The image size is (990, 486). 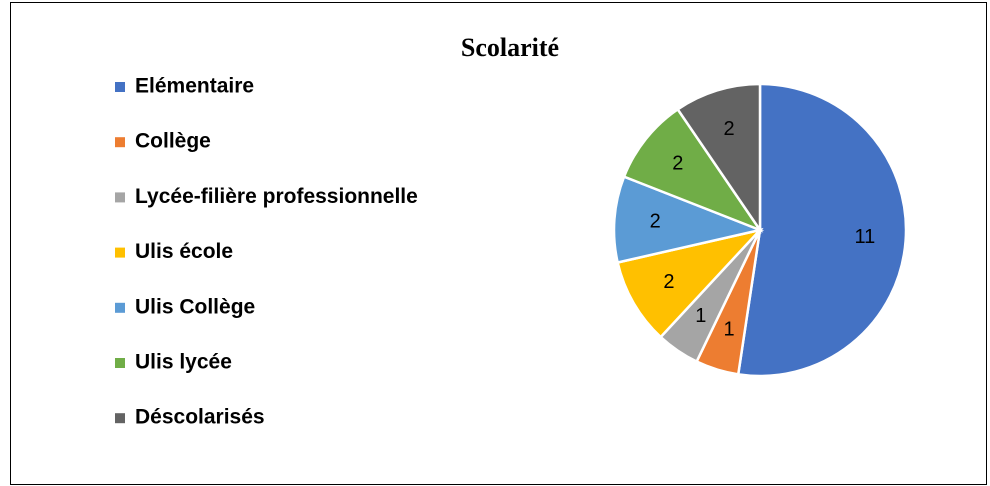 What do you see at coordinates (194, 86) in the screenshot?
I see `legend-label: Elémentaire` at bounding box center [194, 86].